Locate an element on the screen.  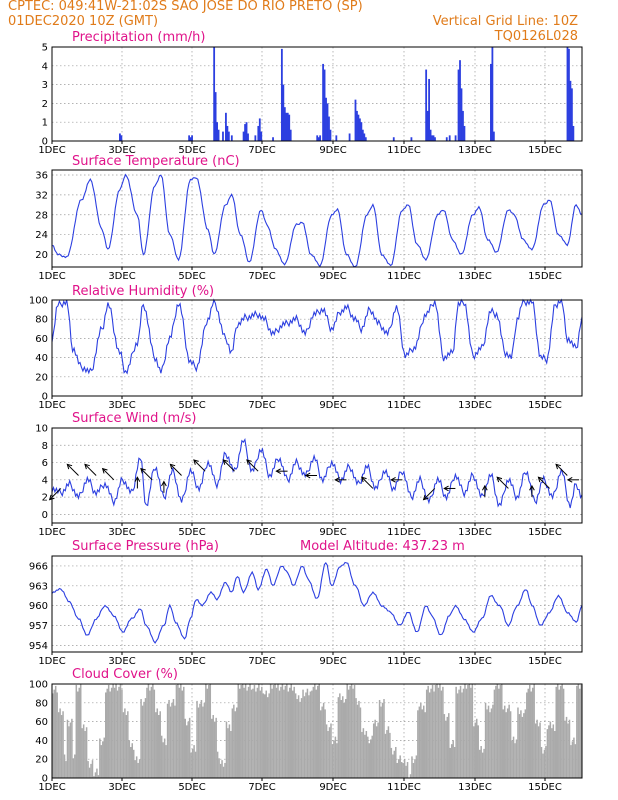
x-tick-label: 1DEC is located at coordinates (51, 532).